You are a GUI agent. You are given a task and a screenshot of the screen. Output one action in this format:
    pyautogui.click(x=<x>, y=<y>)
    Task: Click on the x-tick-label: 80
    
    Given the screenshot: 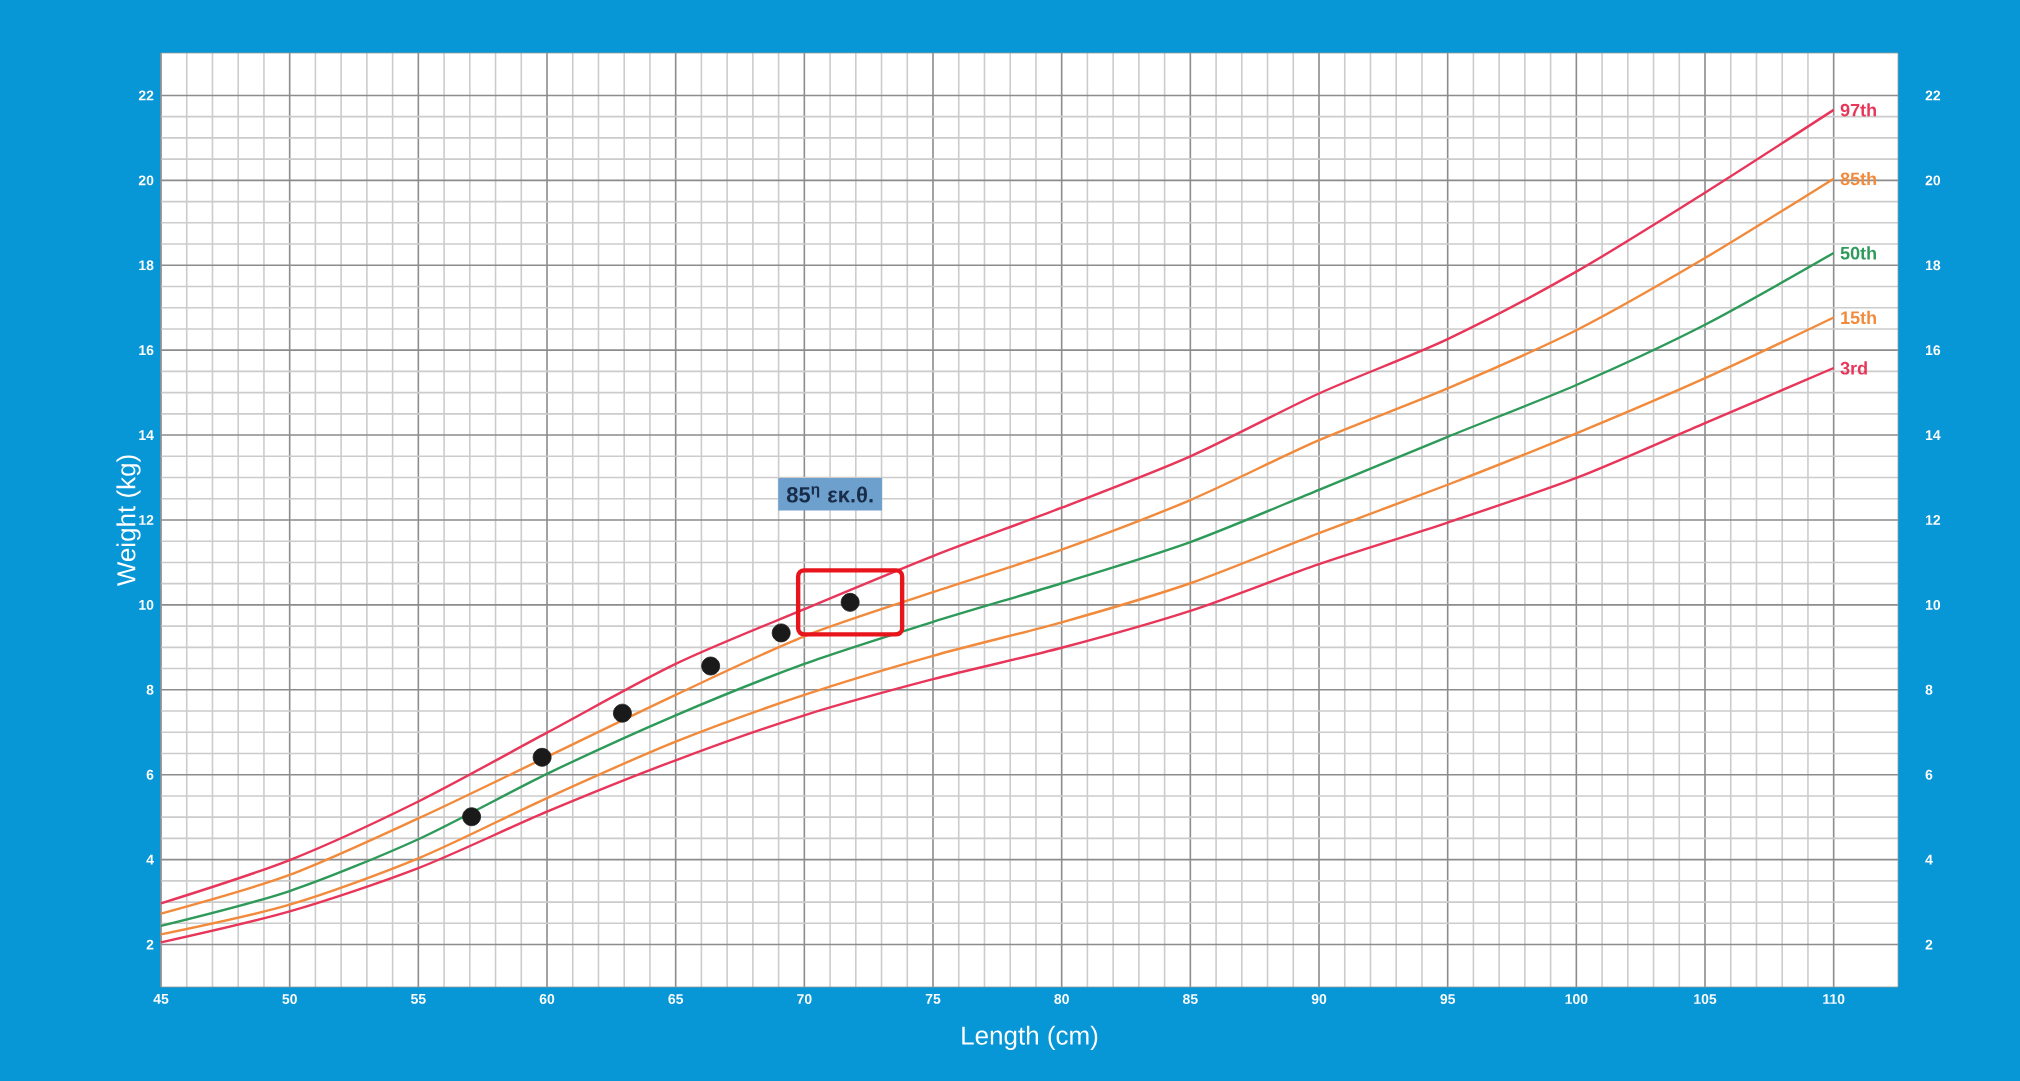 What is the action you would take?
    pyautogui.click(x=1061, y=999)
    